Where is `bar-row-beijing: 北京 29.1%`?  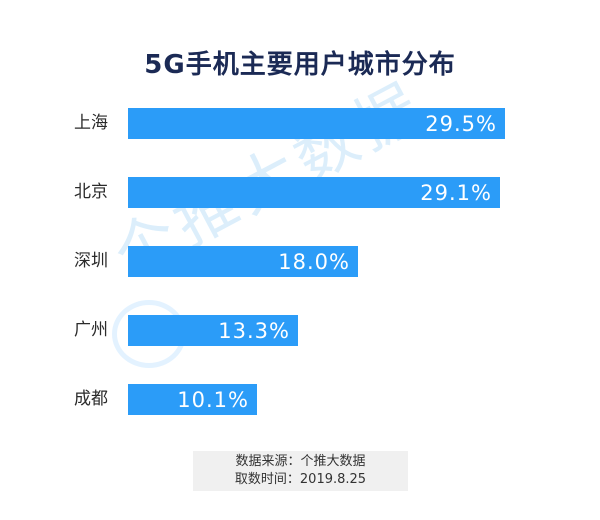 bar-row-beijing: 北京 29.1% is located at coordinates (300, 192).